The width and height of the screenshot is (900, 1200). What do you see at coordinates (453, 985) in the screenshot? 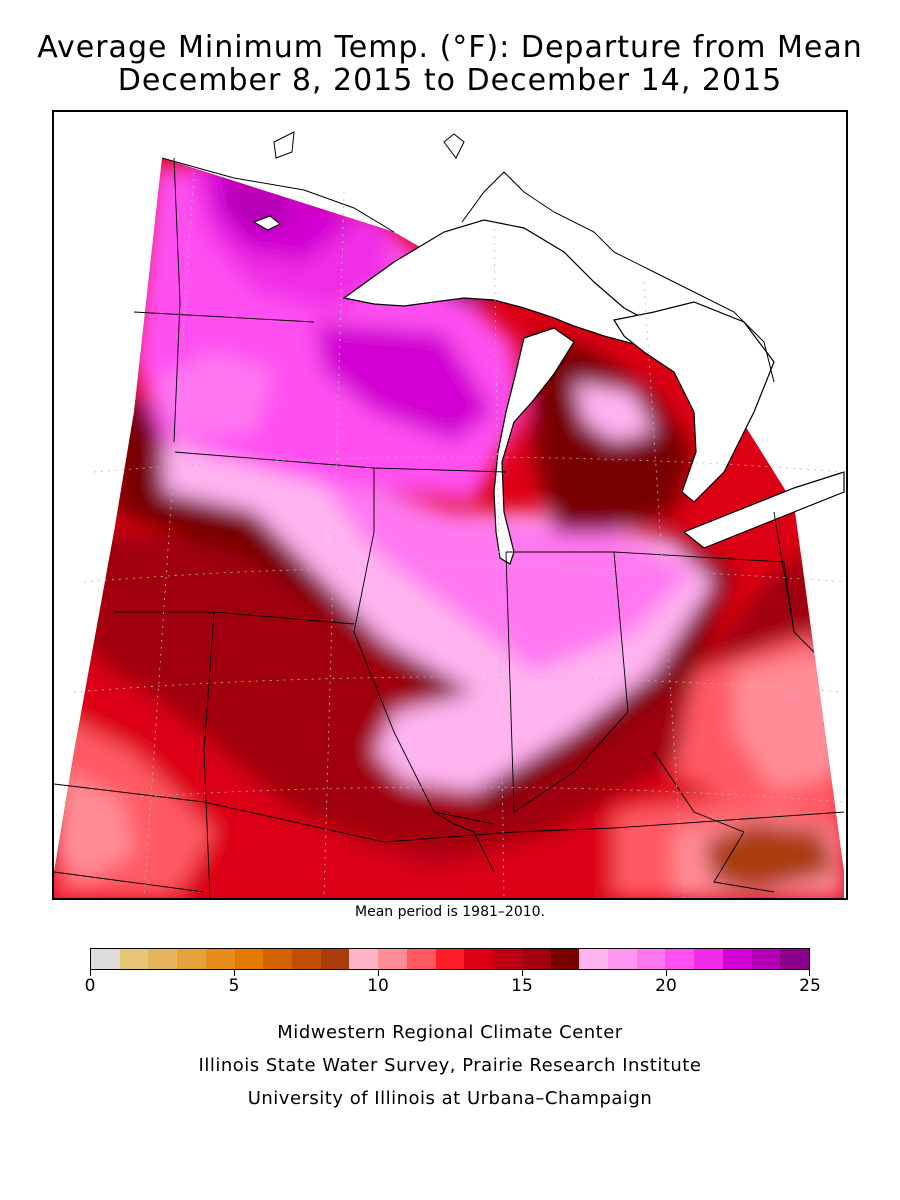
I see `legend-ticks: 0 5 10 15 20 25` at bounding box center [453, 985].